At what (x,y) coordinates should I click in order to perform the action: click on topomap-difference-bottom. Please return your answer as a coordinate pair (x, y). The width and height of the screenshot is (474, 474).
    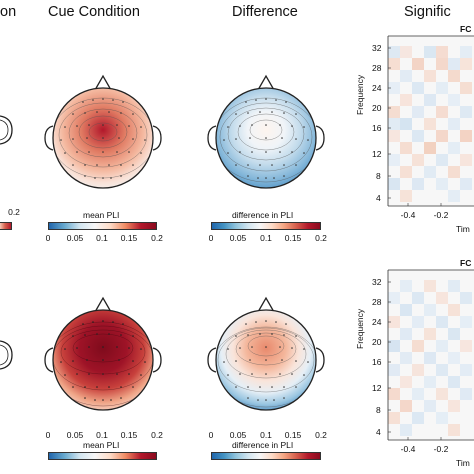
    Looking at the image, I should click on (266, 353).